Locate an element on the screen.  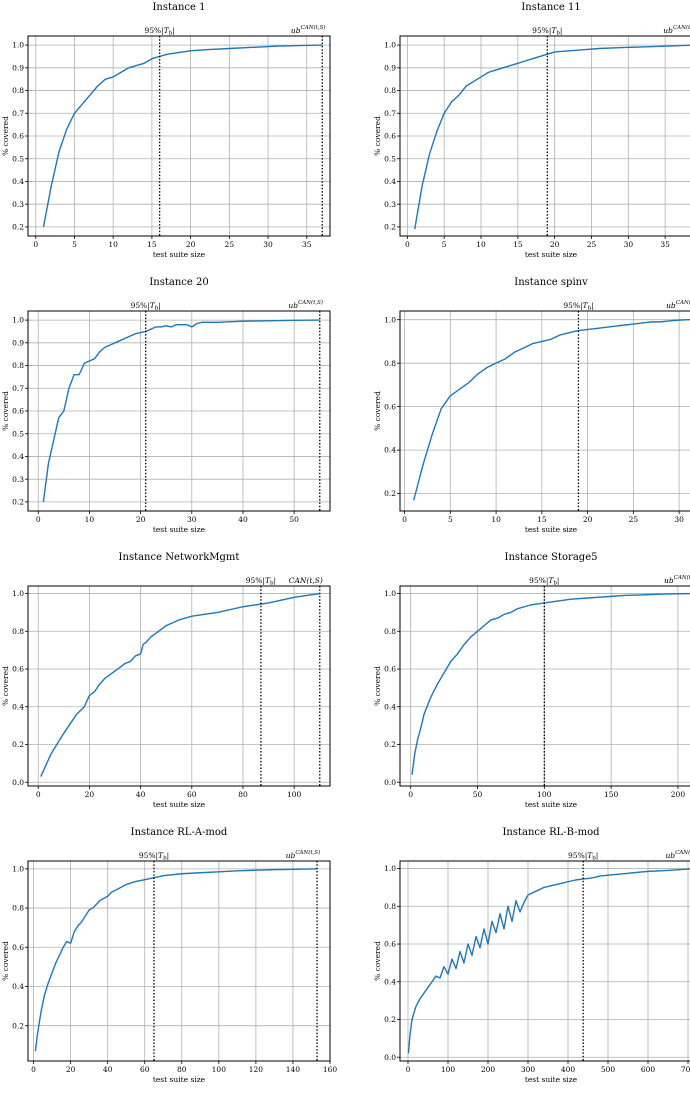
chart-title: Instance spinv is located at coordinates (551, 282).